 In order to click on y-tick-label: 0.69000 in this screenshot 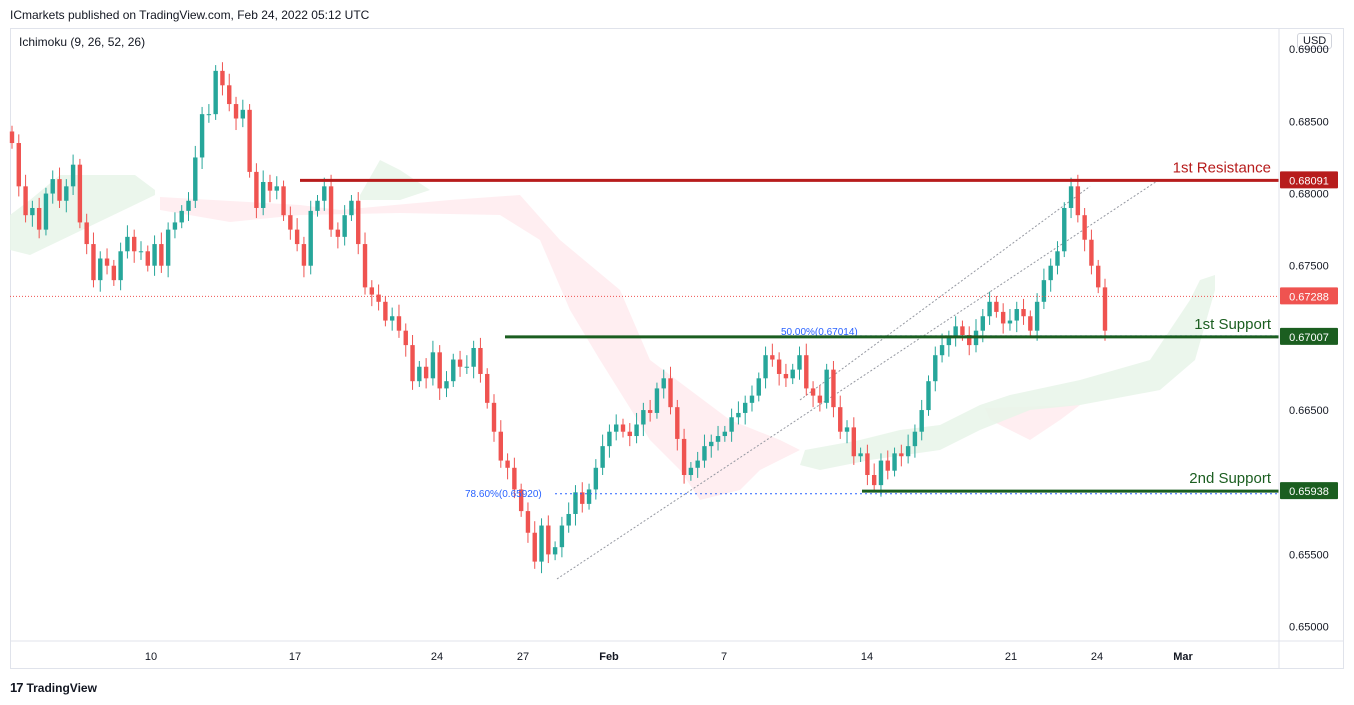, I will do `click(1309, 50)`.